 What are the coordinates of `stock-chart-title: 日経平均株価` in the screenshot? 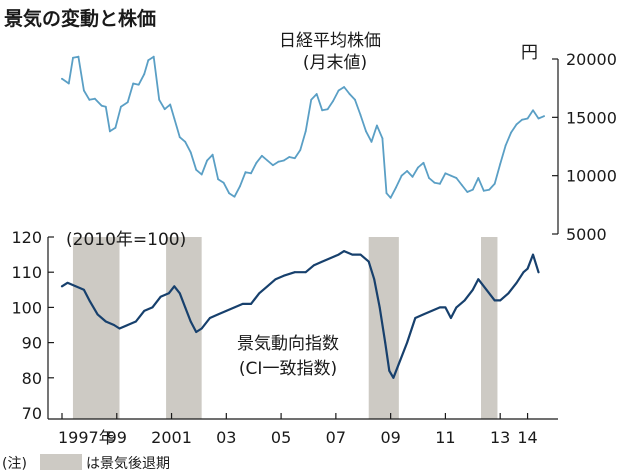 It's located at (330, 41).